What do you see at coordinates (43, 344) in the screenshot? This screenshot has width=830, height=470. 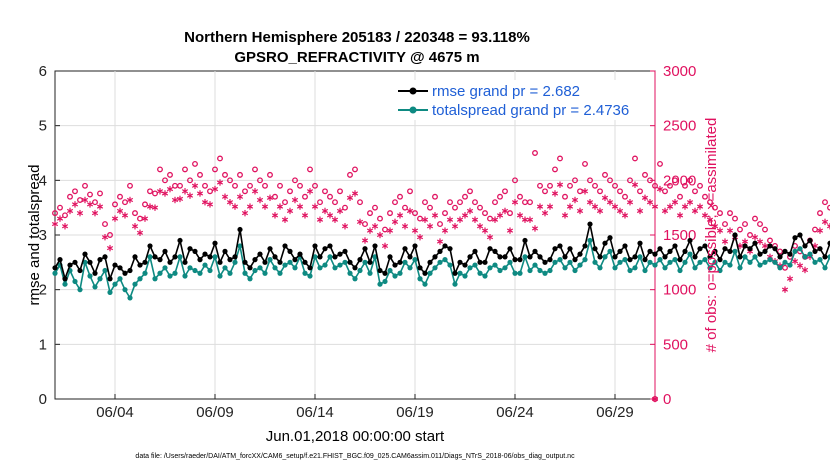 I see `y-tick-label-left: 1` at bounding box center [43, 344].